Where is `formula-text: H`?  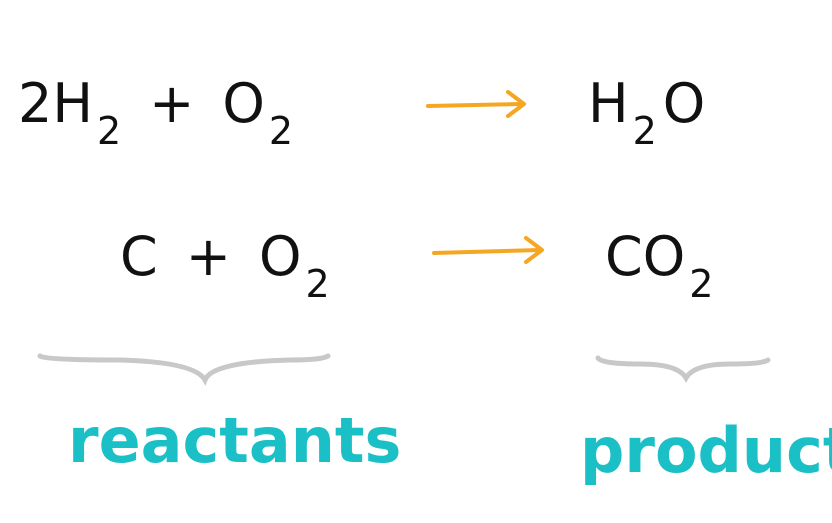 formula-text: H is located at coordinates (608, 103).